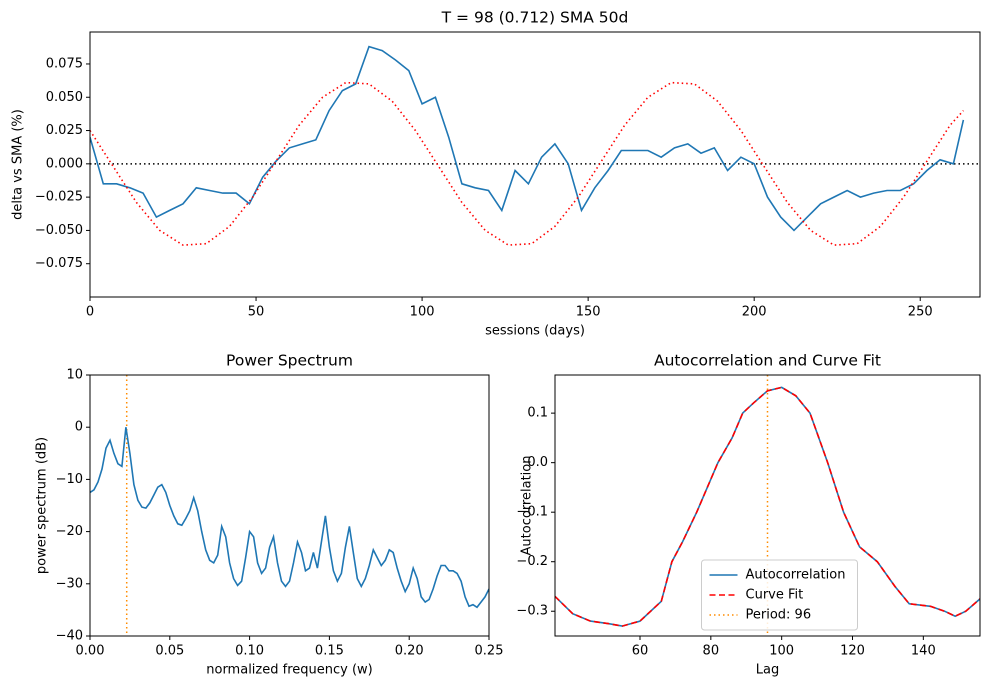 This screenshot has width=989, height=690. I want to click on y-tick-label: −20, so click(69, 531).